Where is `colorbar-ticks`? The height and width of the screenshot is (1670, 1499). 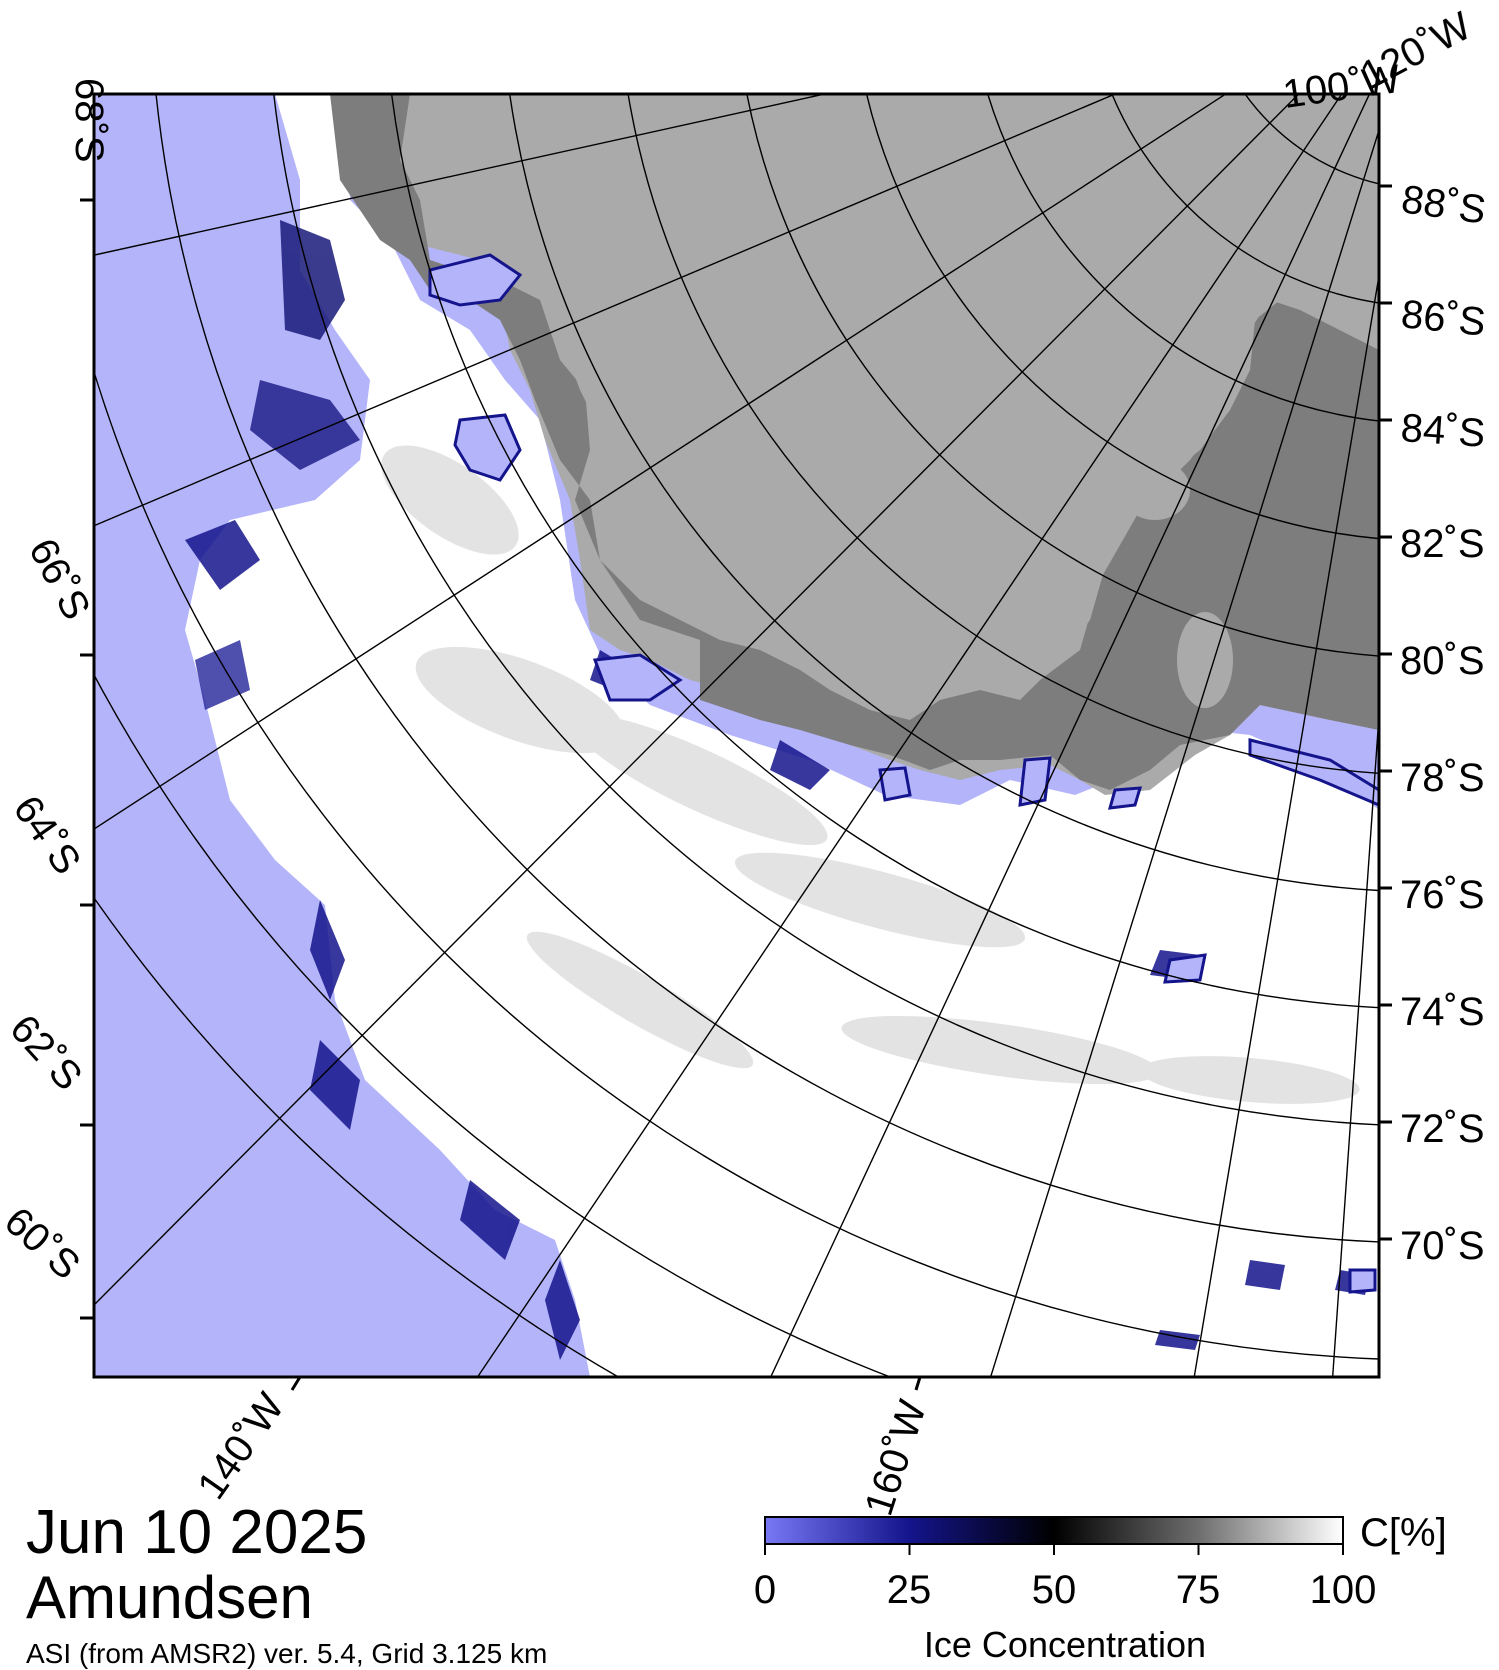 colorbar-ticks is located at coordinates (1054, 1549).